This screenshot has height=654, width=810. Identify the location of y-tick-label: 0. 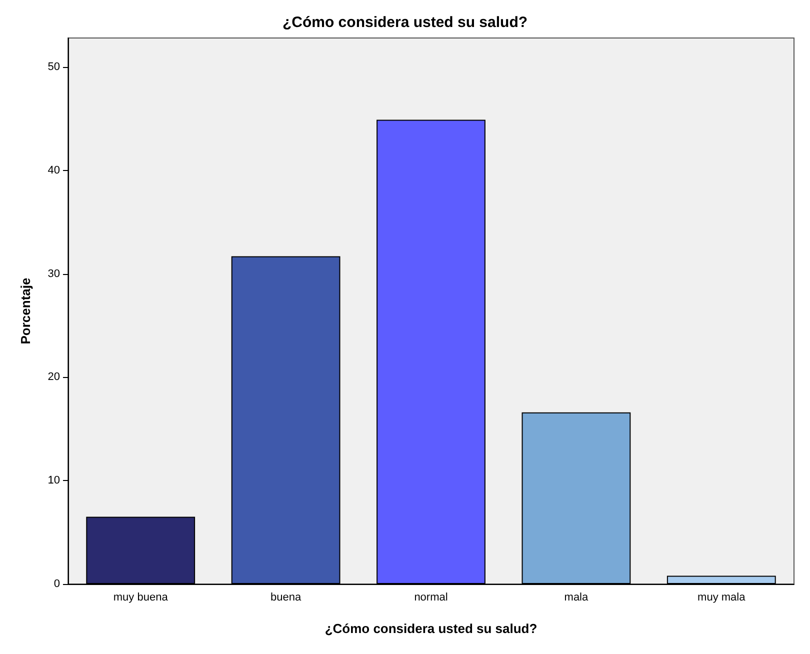
(57, 584).